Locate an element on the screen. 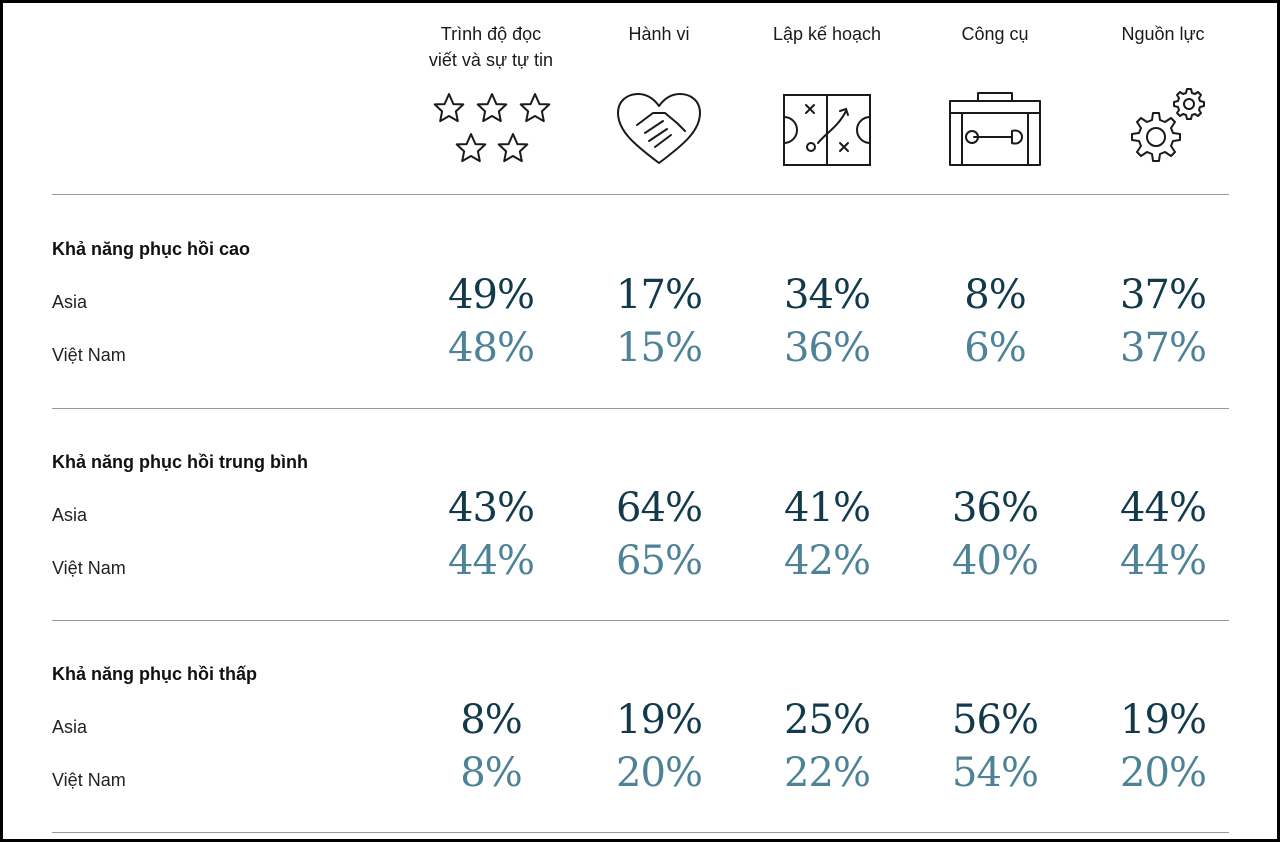  column-header-behavior: Hành vi is located at coordinates (659, 34).